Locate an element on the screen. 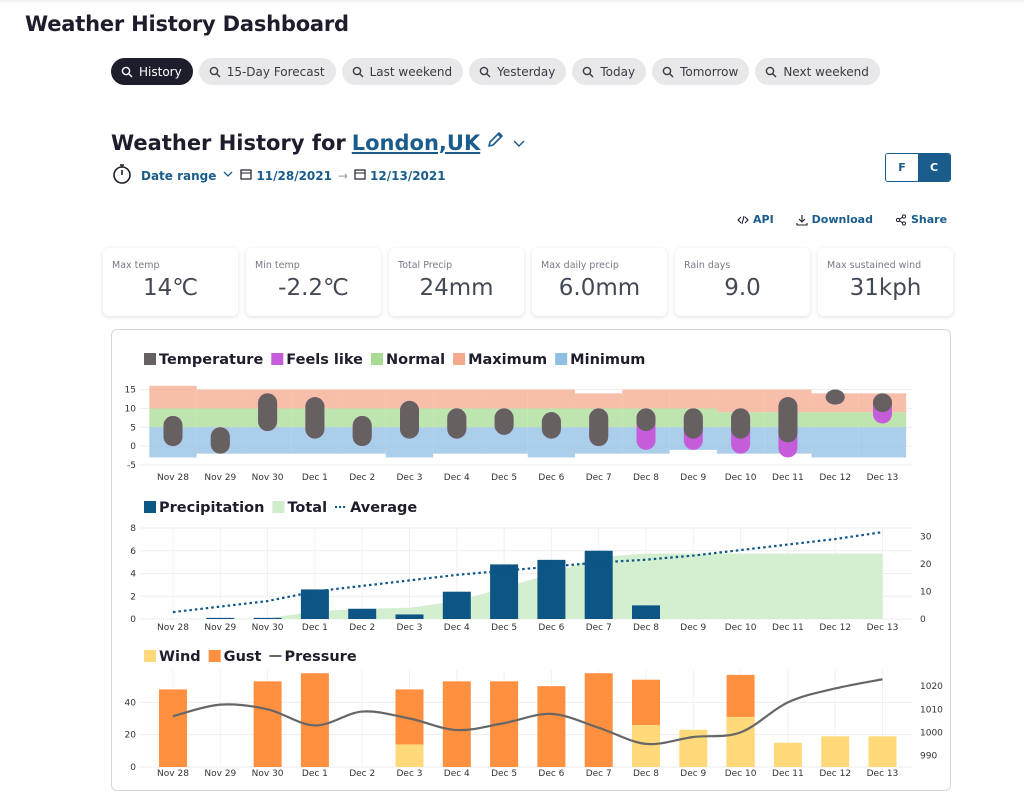 The image size is (1024, 805). api-label: API is located at coordinates (763, 219).